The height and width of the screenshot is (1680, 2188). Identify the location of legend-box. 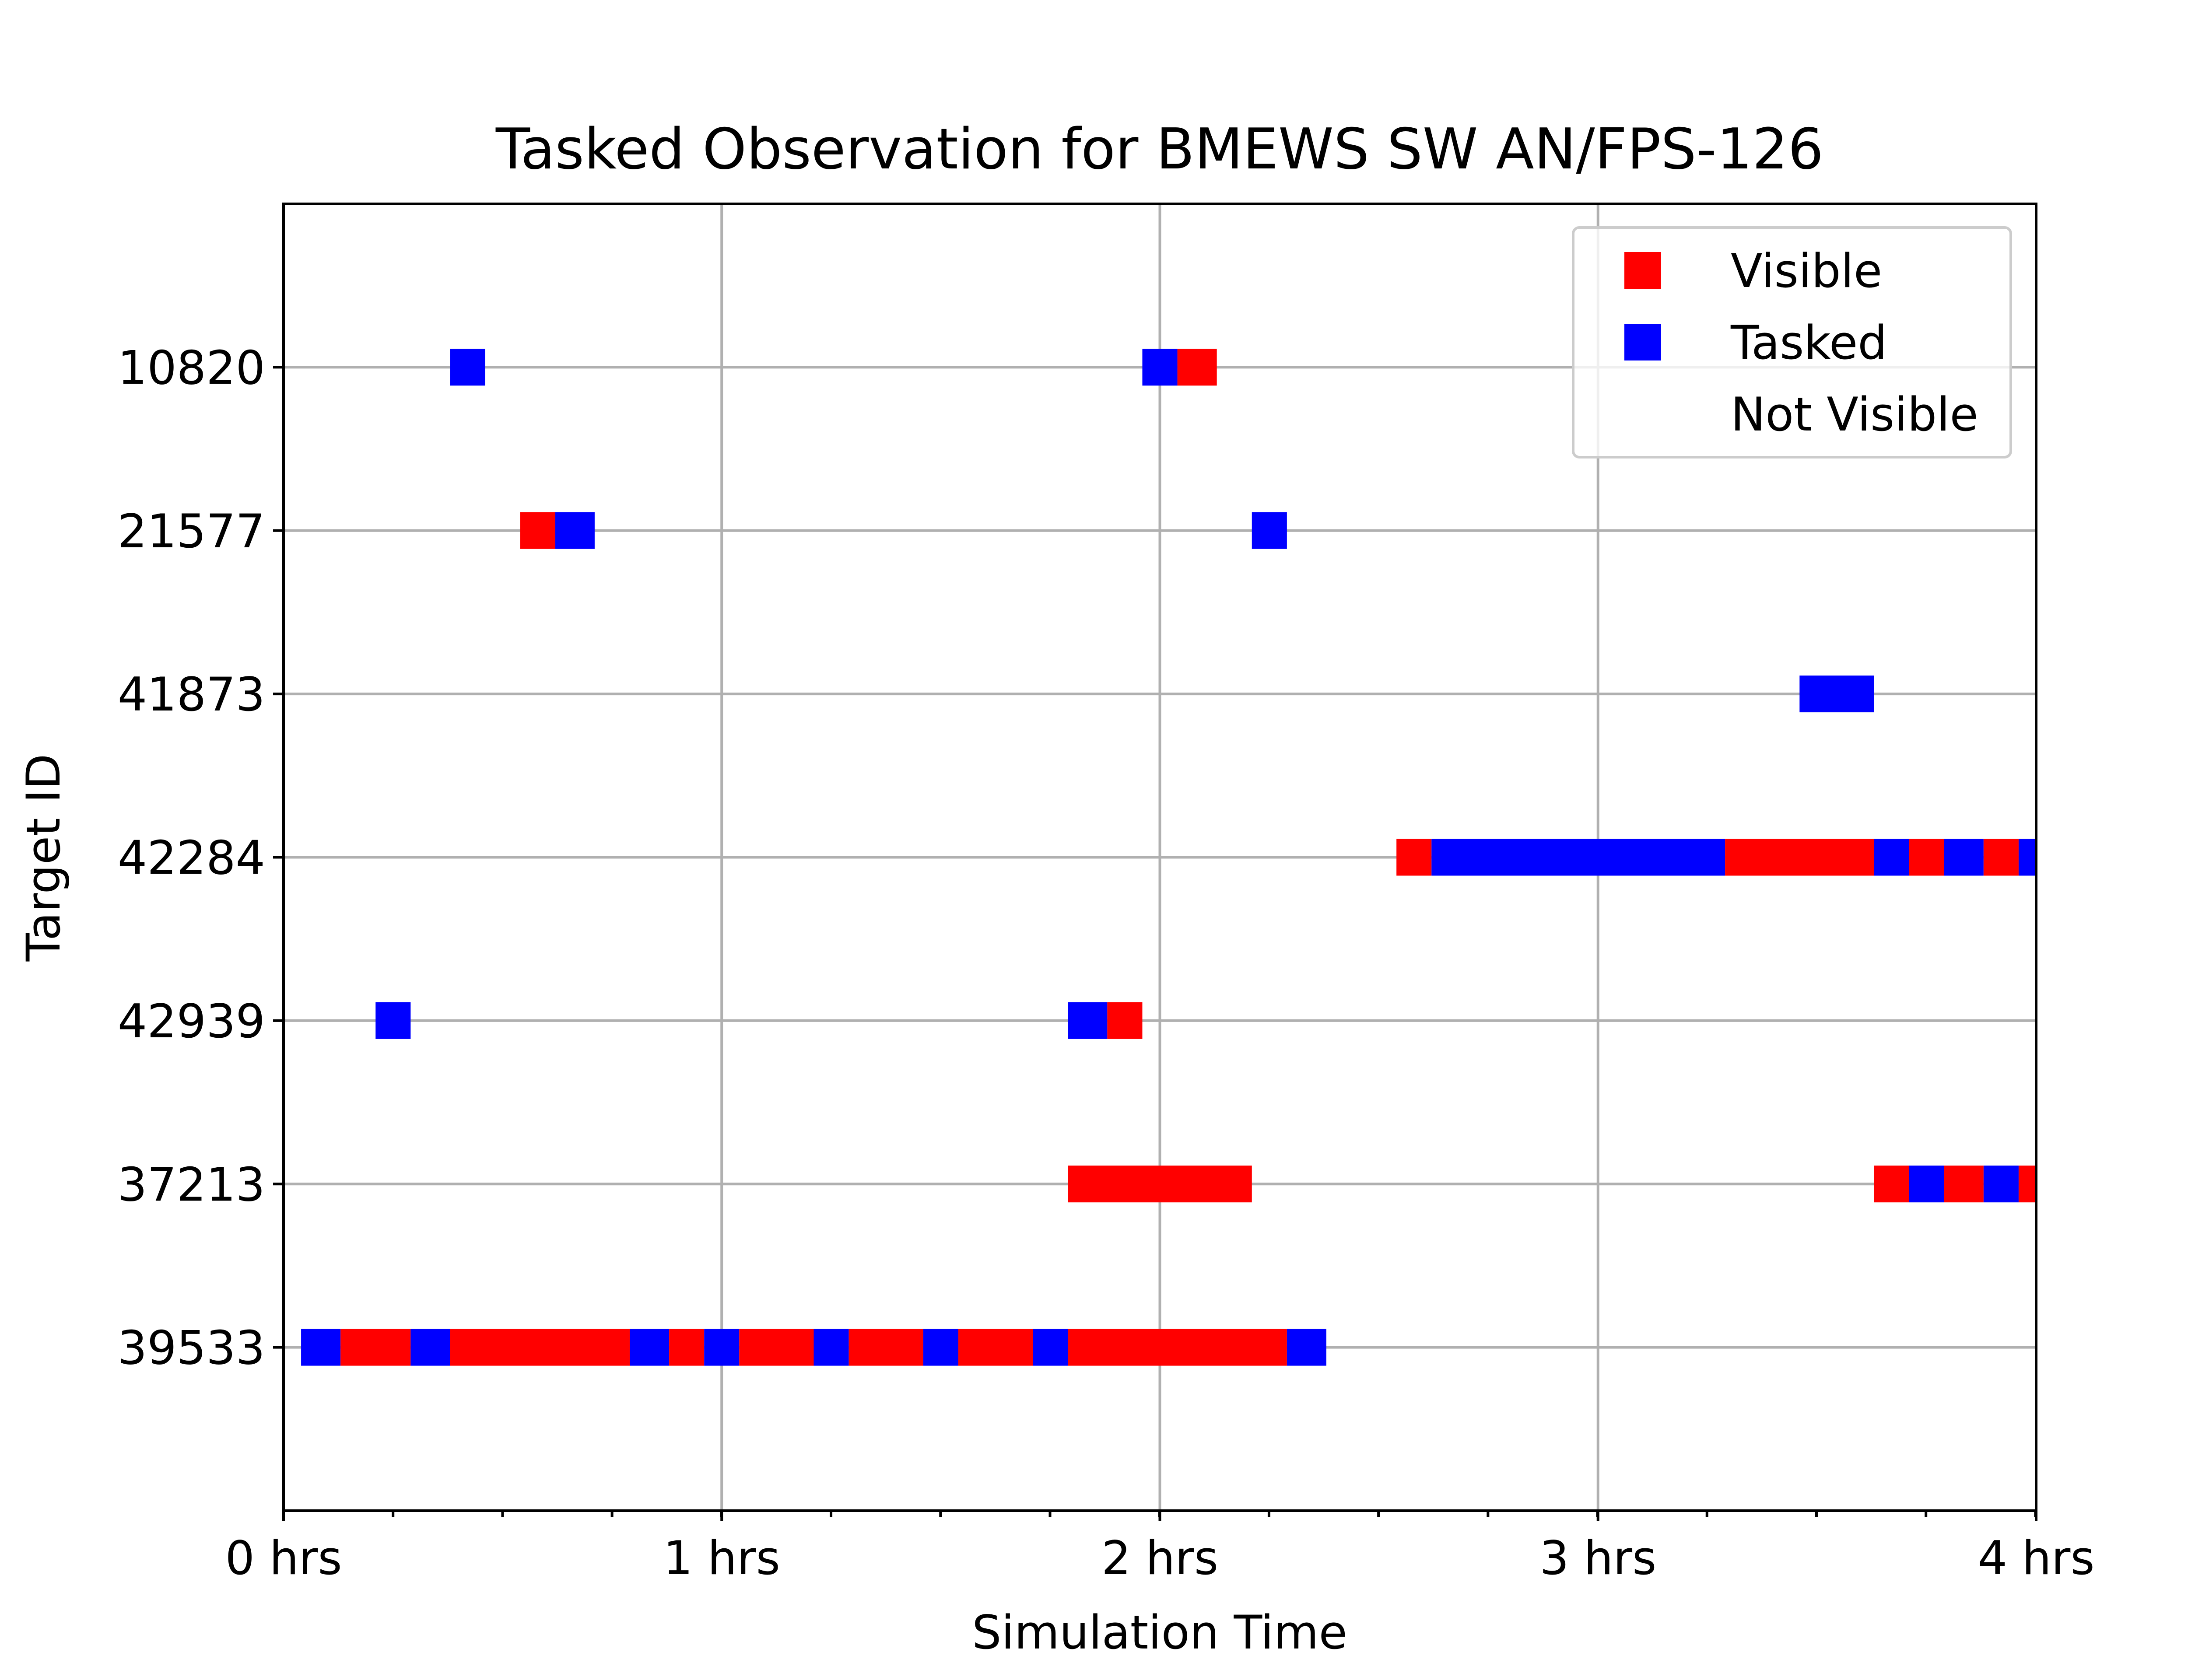
(1792, 342).